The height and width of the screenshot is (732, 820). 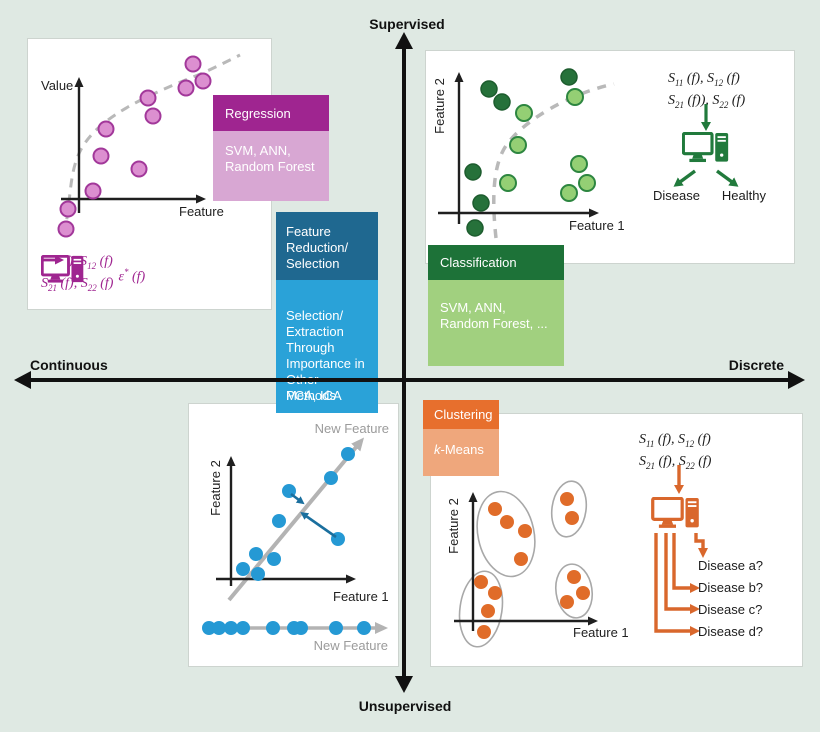 I want to click on axis-label-discrete: Discrete, so click(x=756, y=365).